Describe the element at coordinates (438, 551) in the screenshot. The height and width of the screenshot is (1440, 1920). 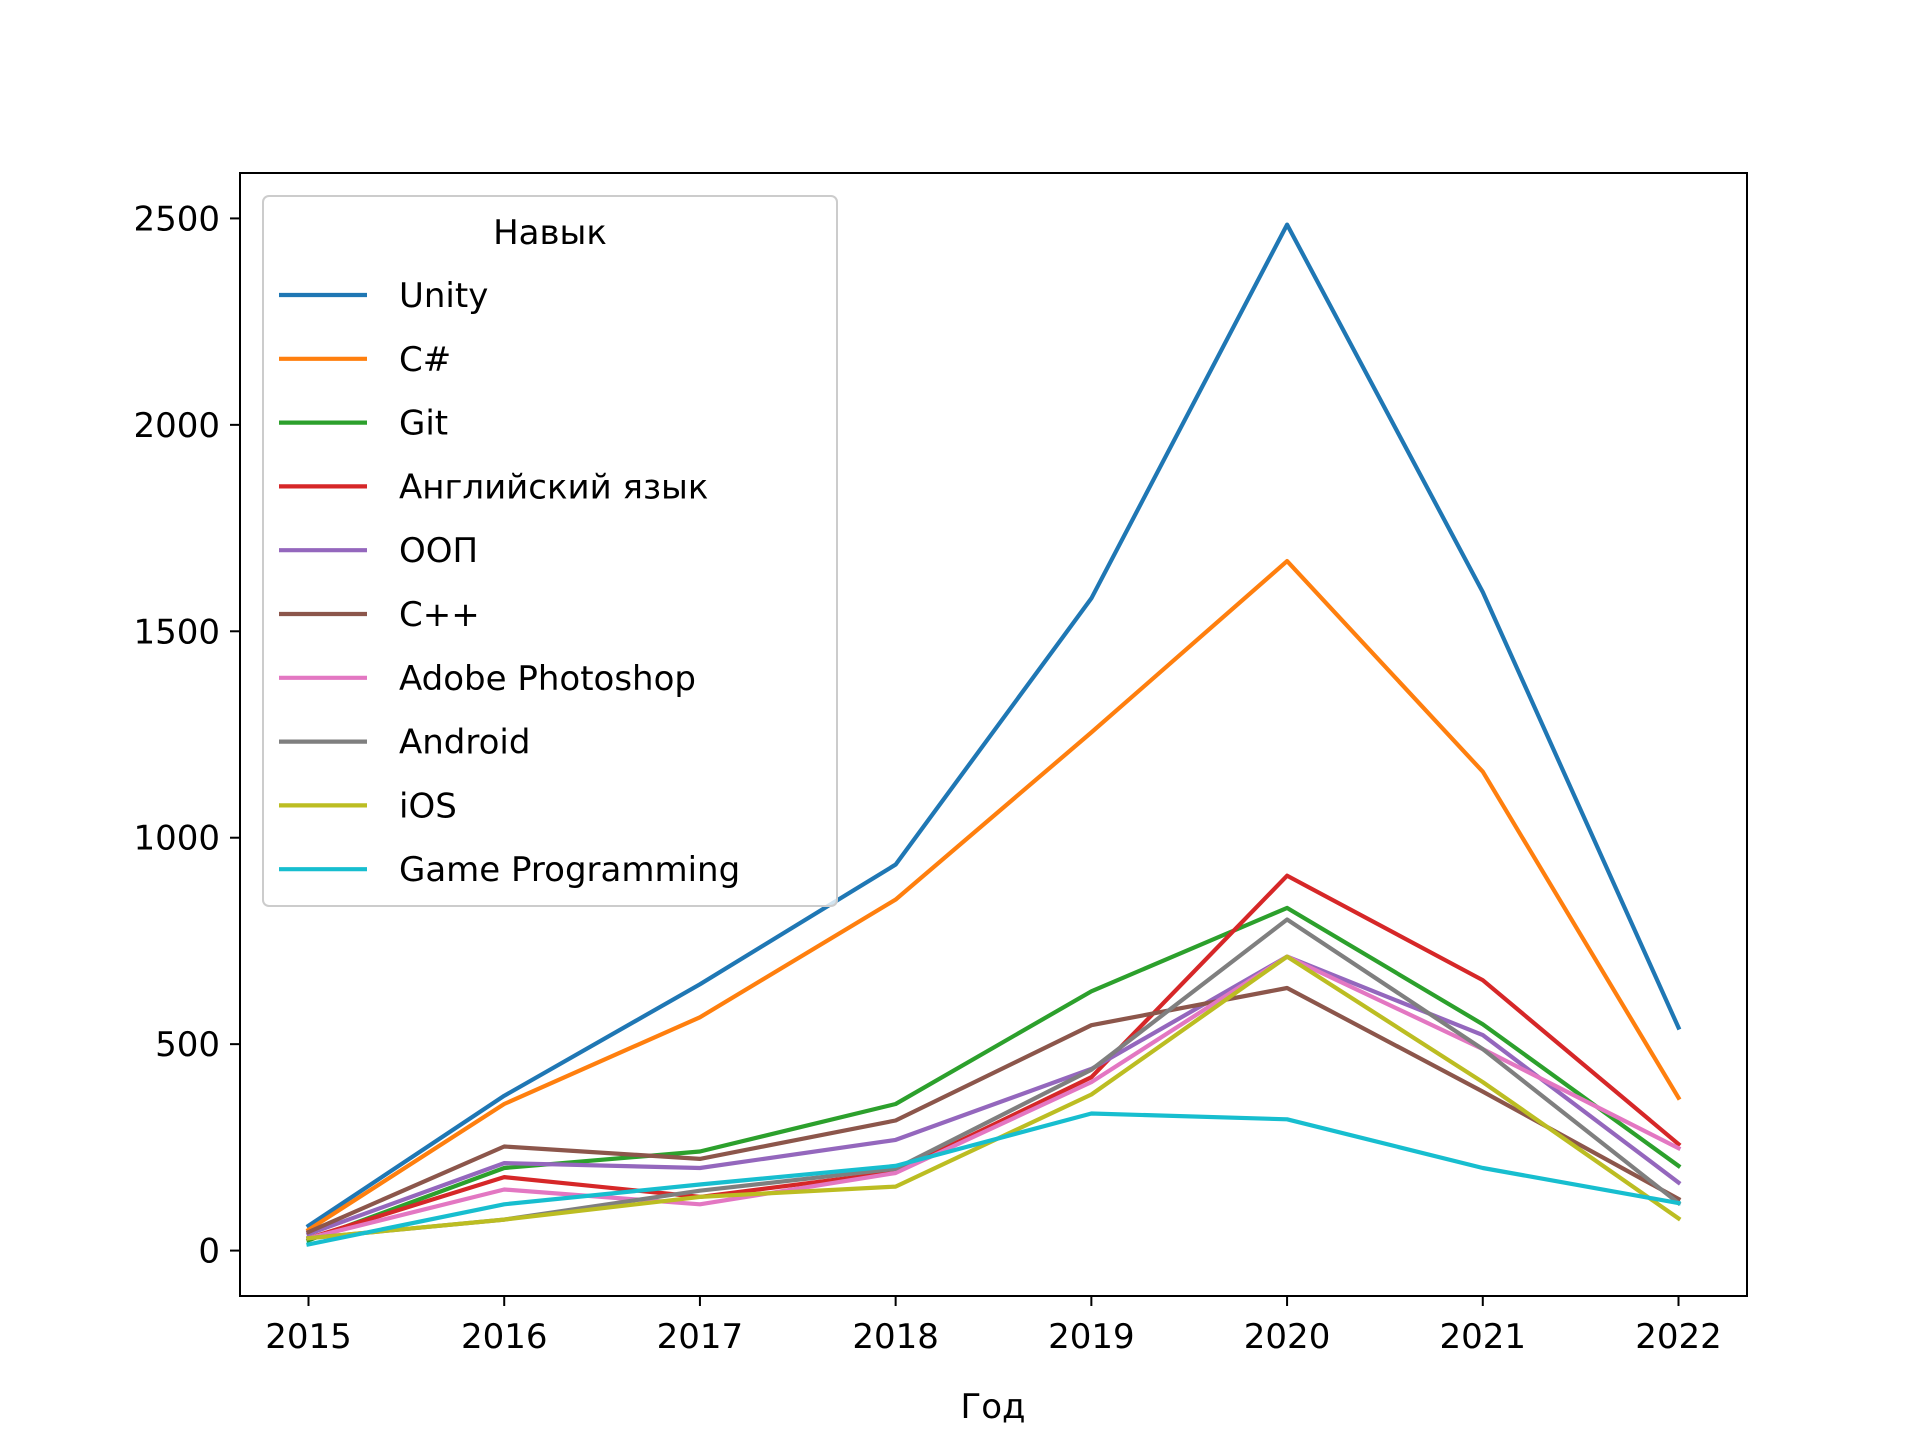
I see `legend-label: ООП` at that location.